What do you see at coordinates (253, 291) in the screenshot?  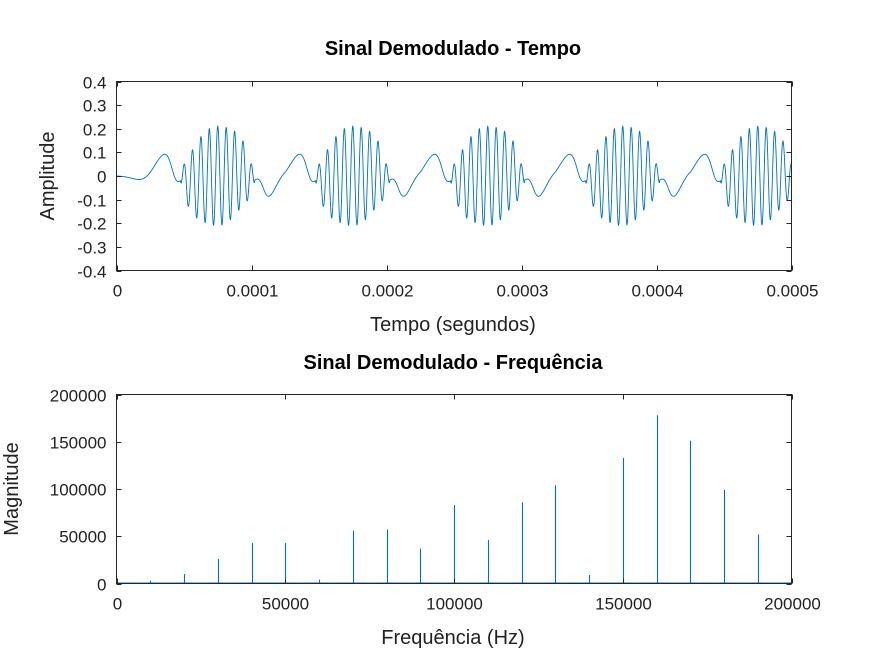 I see `time-x-tick-label: 0.0001` at bounding box center [253, 291].